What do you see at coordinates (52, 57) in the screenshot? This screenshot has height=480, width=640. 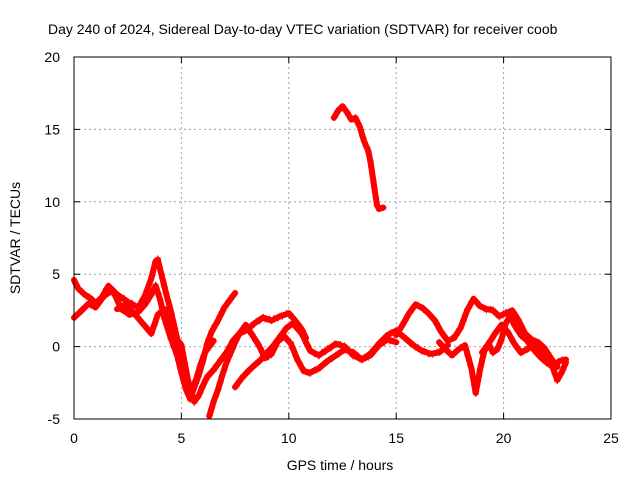 I see `y-tick-label: 20` at bounding box center [52, 57].